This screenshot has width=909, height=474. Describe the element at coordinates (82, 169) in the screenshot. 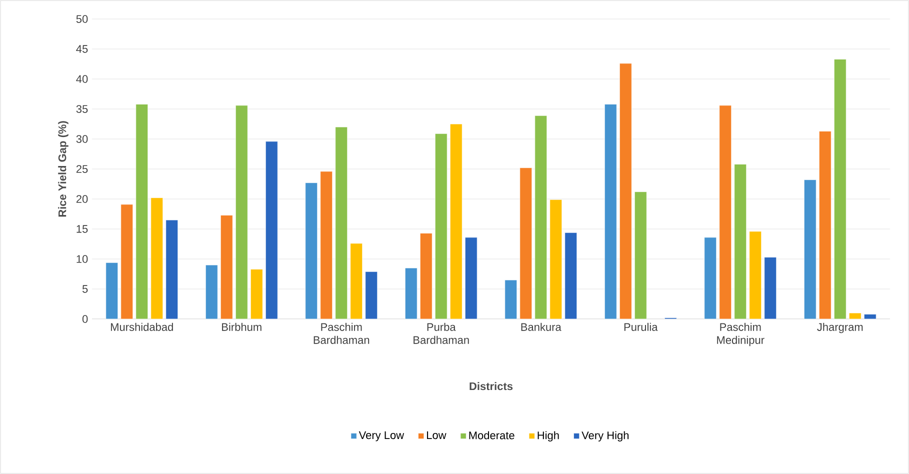

I see `y-tick-label: 25` at that location.